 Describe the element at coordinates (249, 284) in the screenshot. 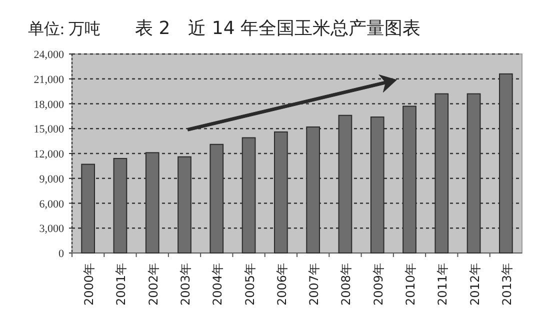

I see `x-tick-label: 2005年` at that location.